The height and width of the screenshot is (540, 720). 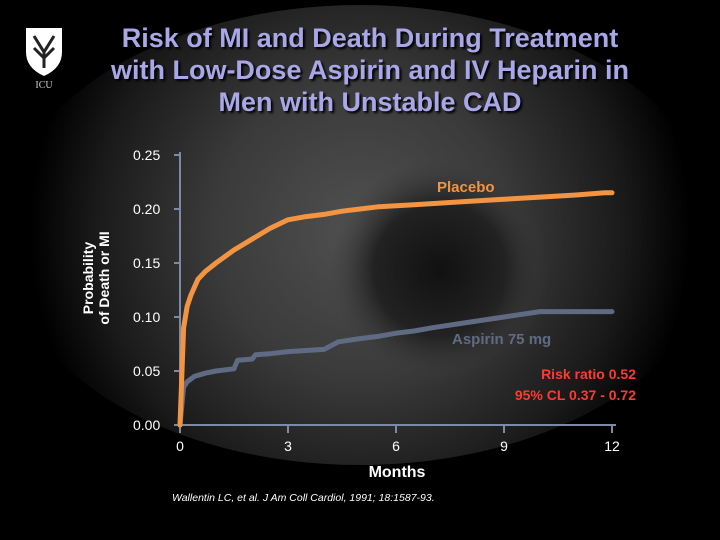 What do you see at coordinates (396, 446) in the screenshot?
I see `x-tick-label: 6` at bounding box center [396, 446].